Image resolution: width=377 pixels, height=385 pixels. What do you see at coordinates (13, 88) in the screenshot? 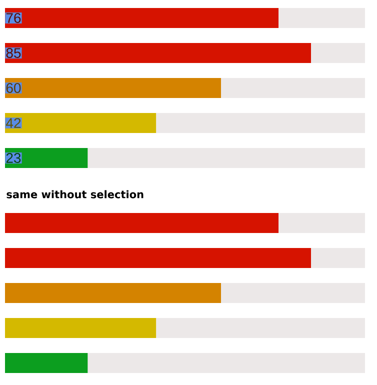
I see `data-label: 60` at bounding box center [13, 88].